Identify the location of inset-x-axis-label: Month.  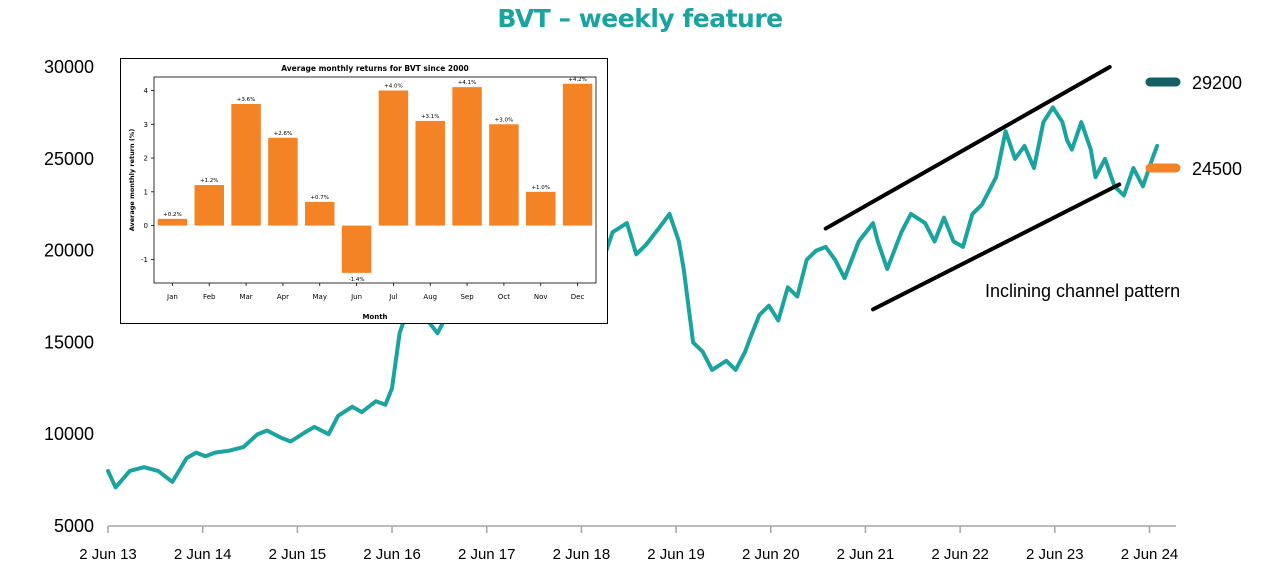
(374, 317).